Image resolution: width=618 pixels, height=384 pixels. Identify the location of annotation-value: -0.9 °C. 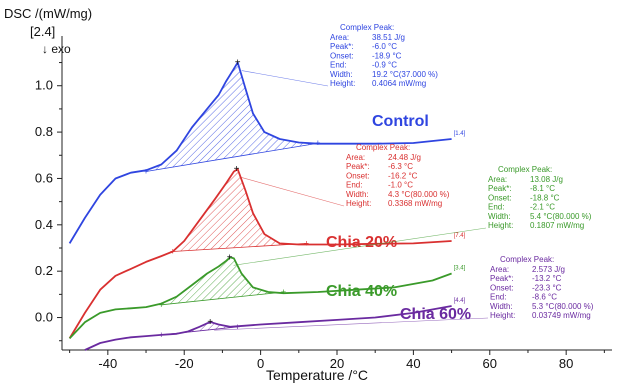
(384, 65).